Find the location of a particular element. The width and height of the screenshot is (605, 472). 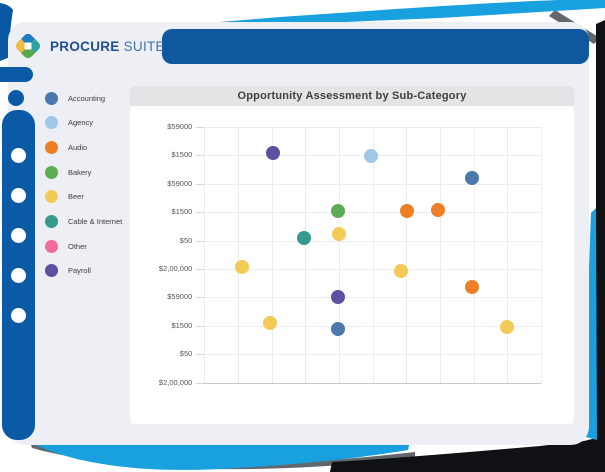

legend-label: Agency is located at coordinates (81, 123).